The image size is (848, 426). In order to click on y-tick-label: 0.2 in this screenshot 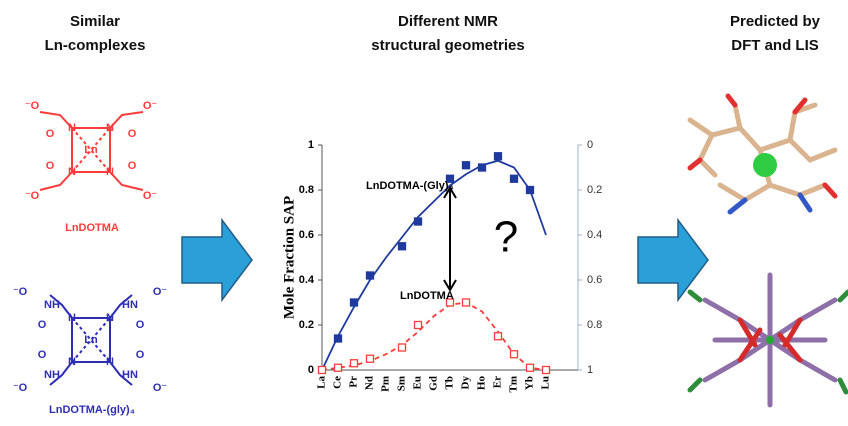, I will do `click(306, 325)`.